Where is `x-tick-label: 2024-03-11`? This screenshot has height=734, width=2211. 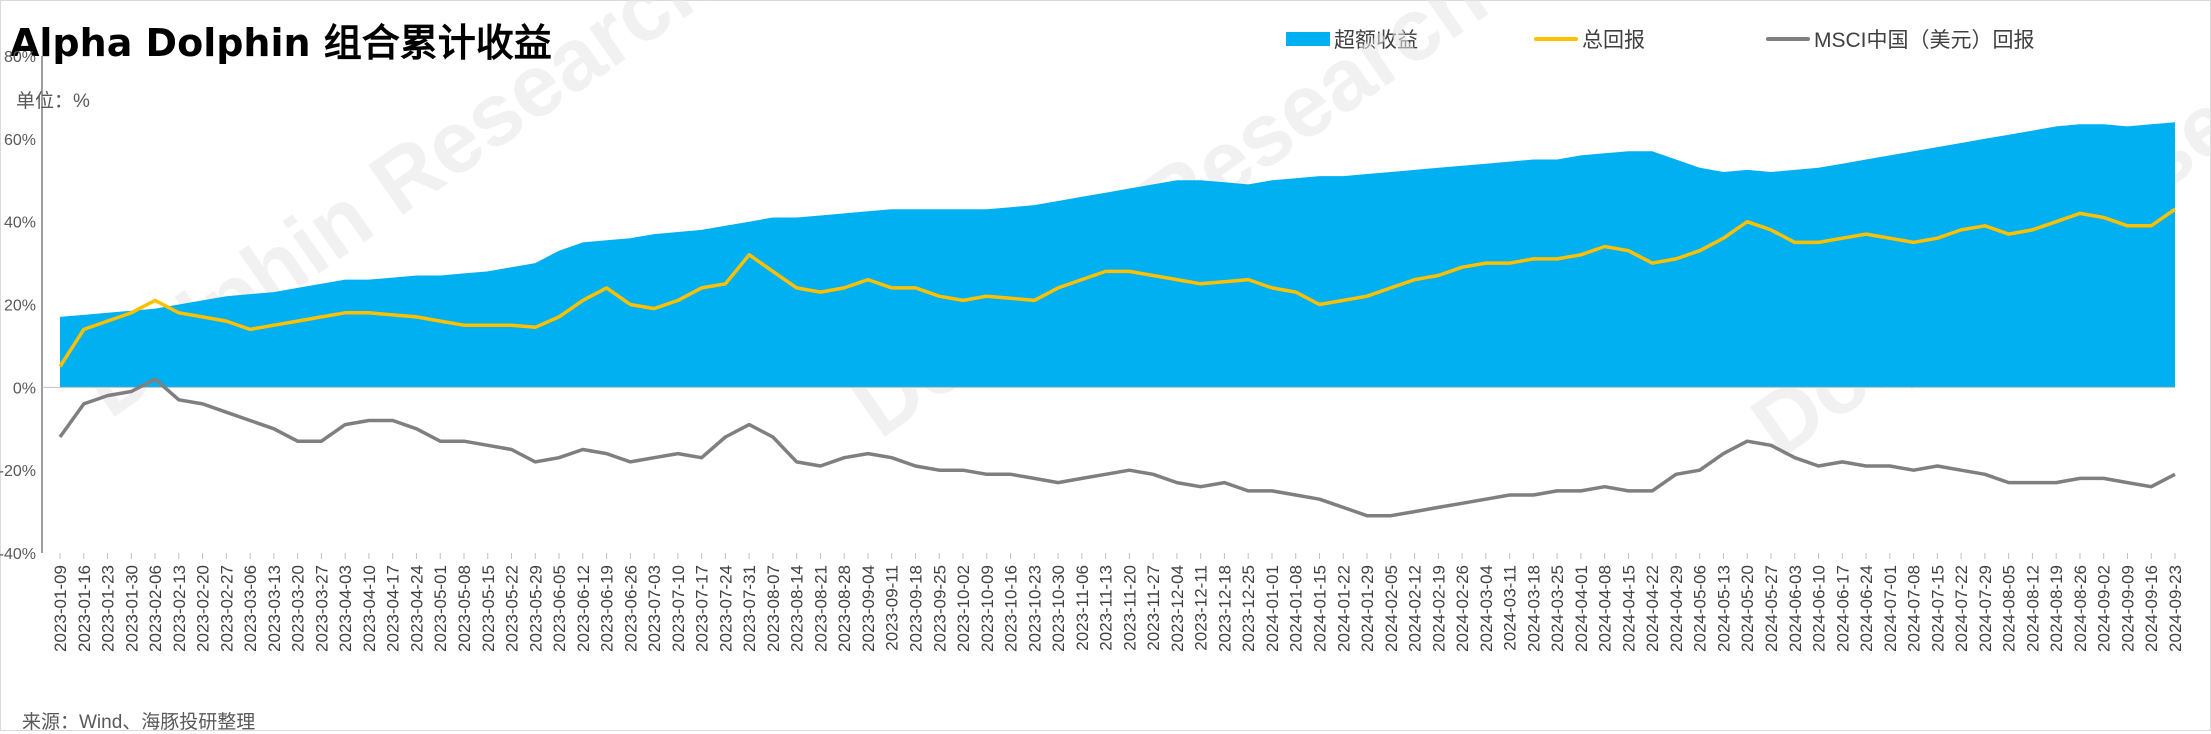 x-tick-label: 2024-03-11 is located at coordinates (1510, 608).